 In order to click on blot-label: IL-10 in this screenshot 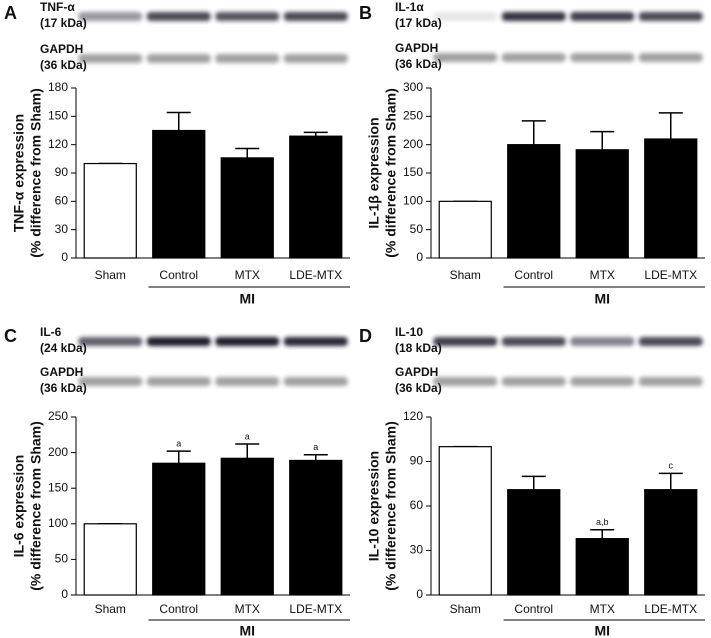, I will do `click(409, 332)`.